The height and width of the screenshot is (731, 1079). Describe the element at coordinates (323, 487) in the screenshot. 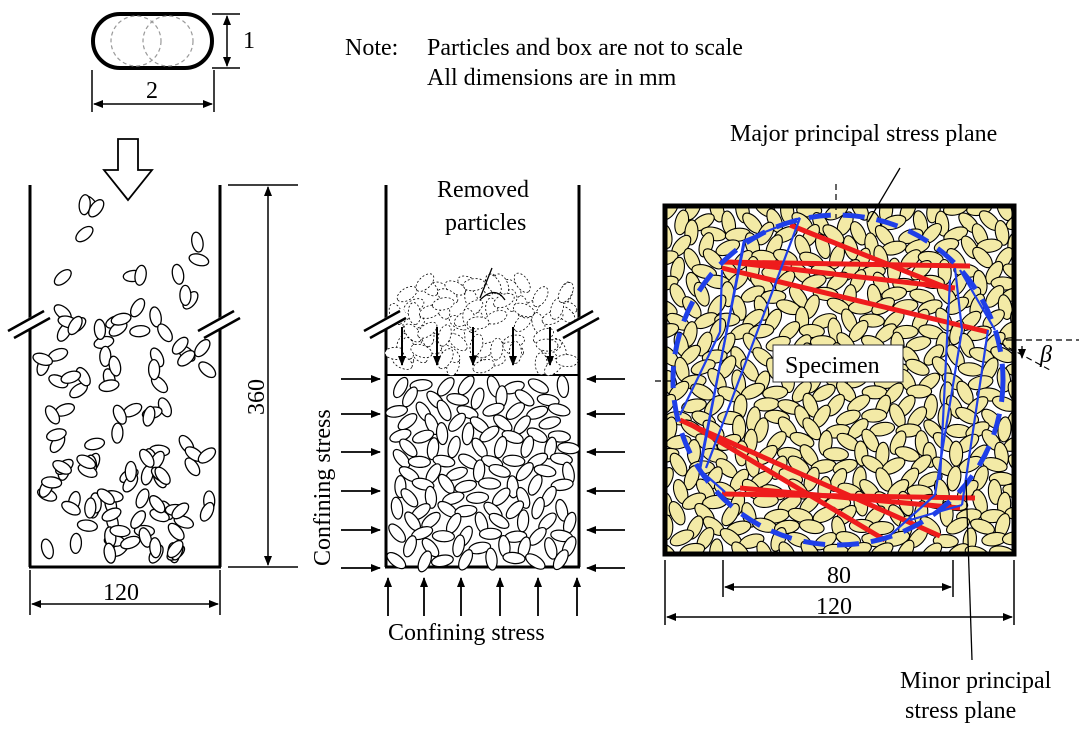

I see `confining-stress-side-label: Confining stress` at that location.